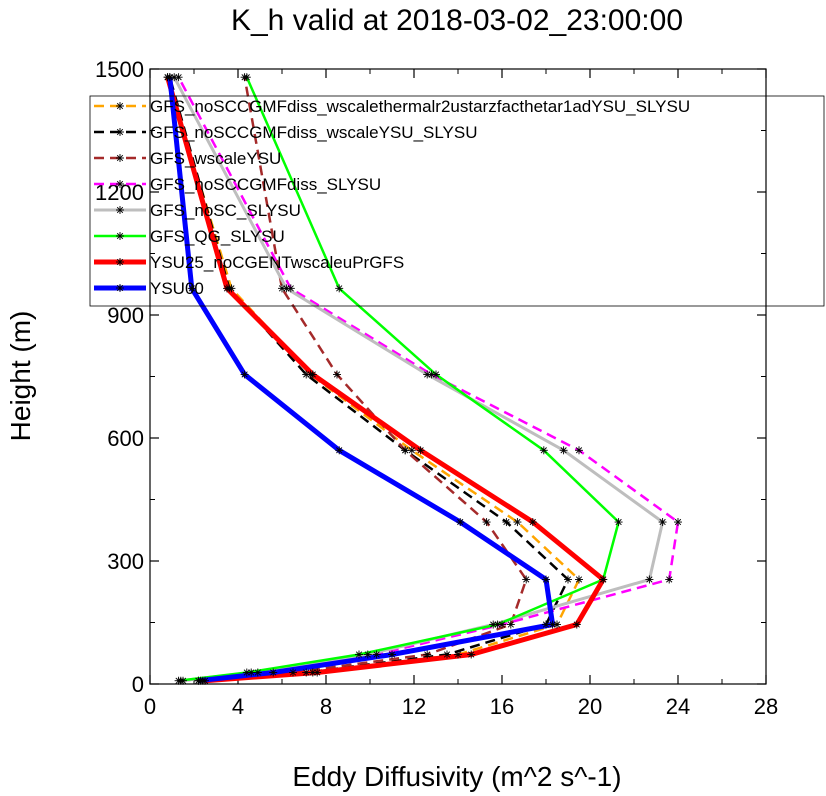  What do you see at coordinates (225, 210) in the screenshot?
I see `legend-label-4: GFS_noSC_SLYSU` at bounding box center [225, 210].